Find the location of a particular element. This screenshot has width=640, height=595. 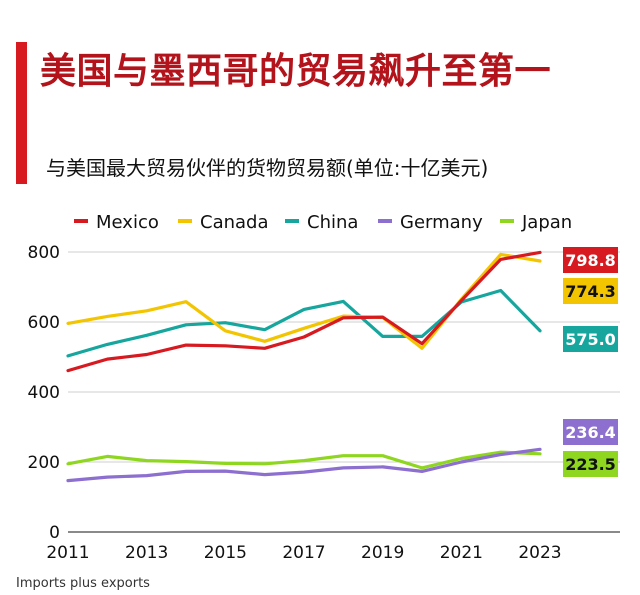

end-value-label: 774.3 is located at coordinates (590, 291).